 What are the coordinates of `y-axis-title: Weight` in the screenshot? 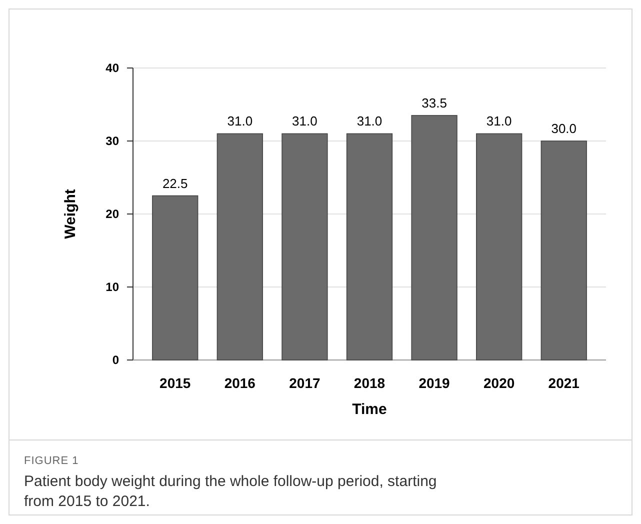 It's located at (70, 214).